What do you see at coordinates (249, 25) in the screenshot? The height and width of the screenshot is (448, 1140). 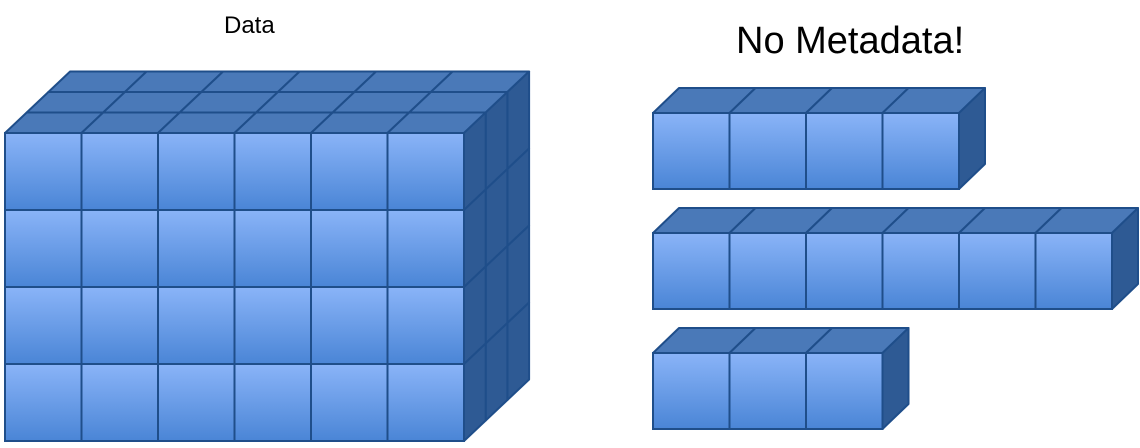 I see `data-title: Data` at bounding box center [249, 25].